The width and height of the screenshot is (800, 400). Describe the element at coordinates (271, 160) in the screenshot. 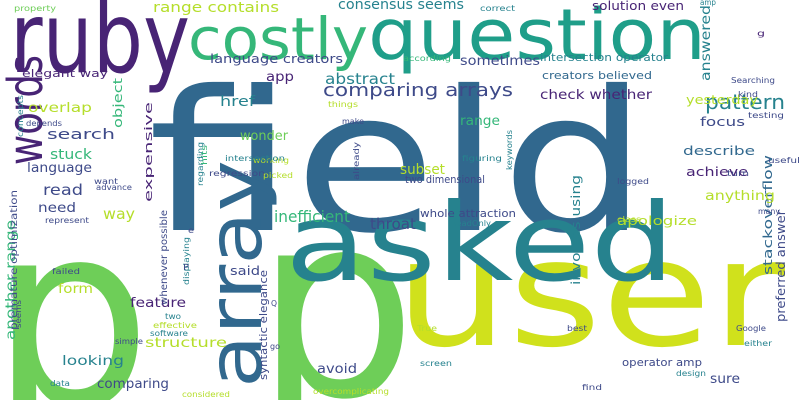

I see `word-working: working` at that location.